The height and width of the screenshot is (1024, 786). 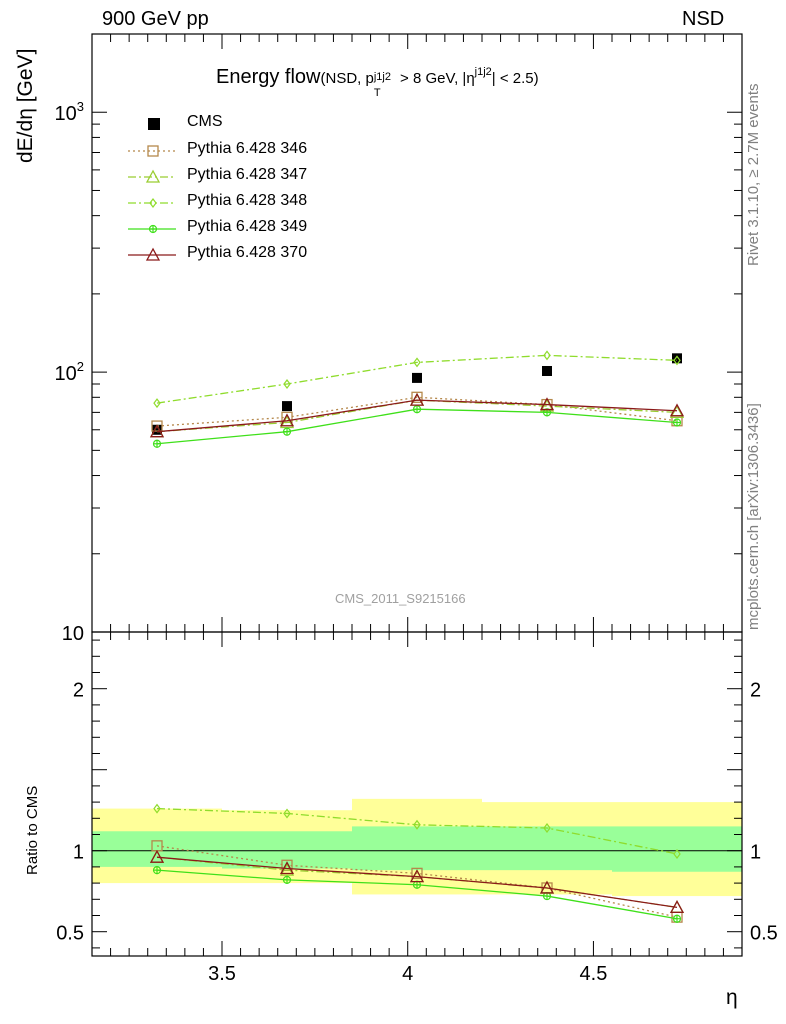 I want to click on plot-title-pt-sup: j1j2, so click(x=382, y=77).